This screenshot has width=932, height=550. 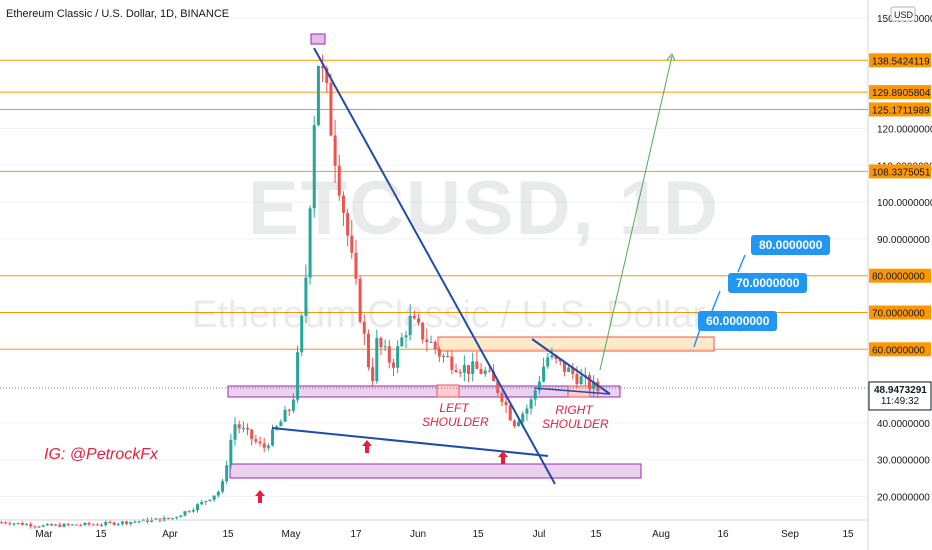 What do you see at coordinates (381, 471) in the screenshot?
I see `buy-arrows` at bounding box center [381, 471].